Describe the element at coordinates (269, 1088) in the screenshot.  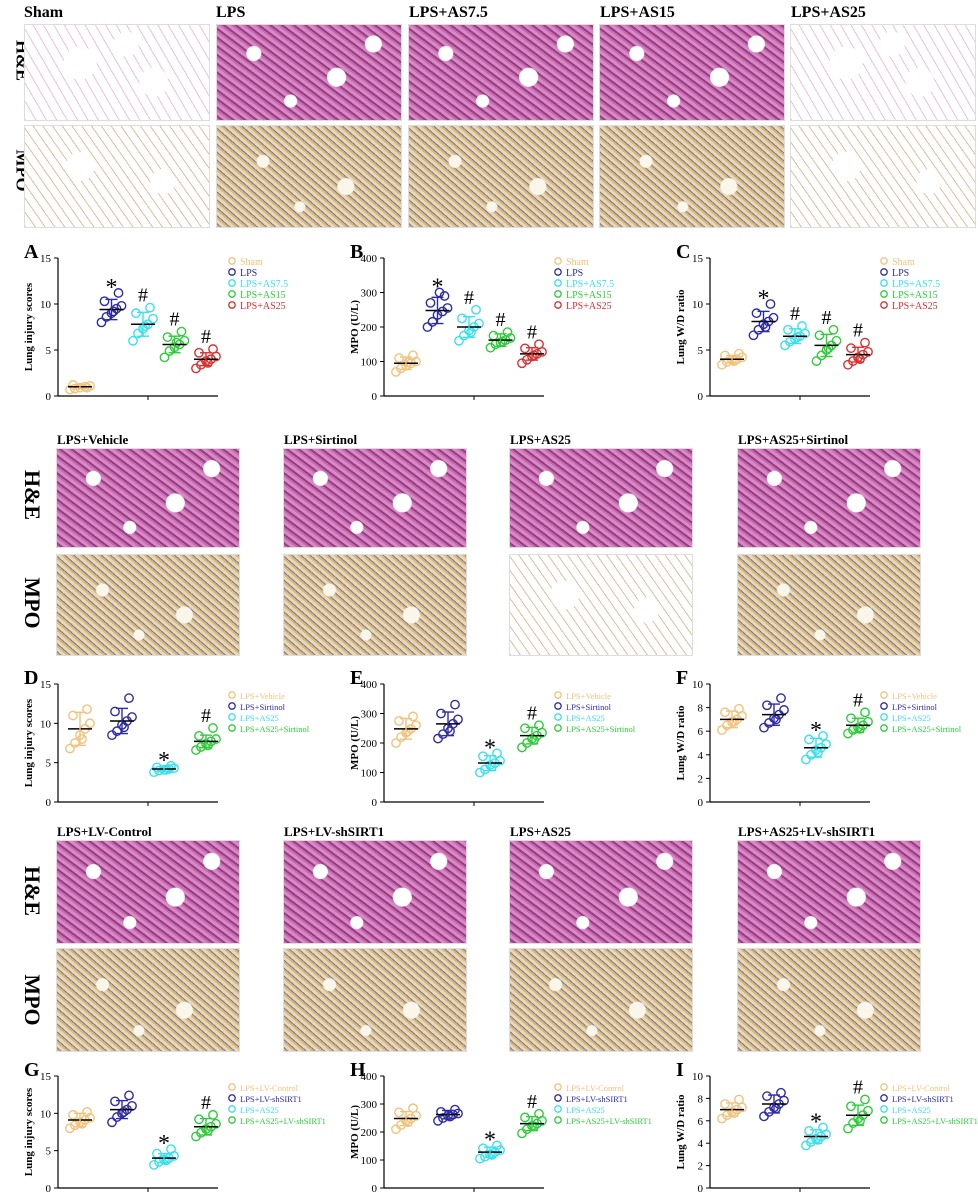
I see `legend-label: LPS+LV-Control` at that location.